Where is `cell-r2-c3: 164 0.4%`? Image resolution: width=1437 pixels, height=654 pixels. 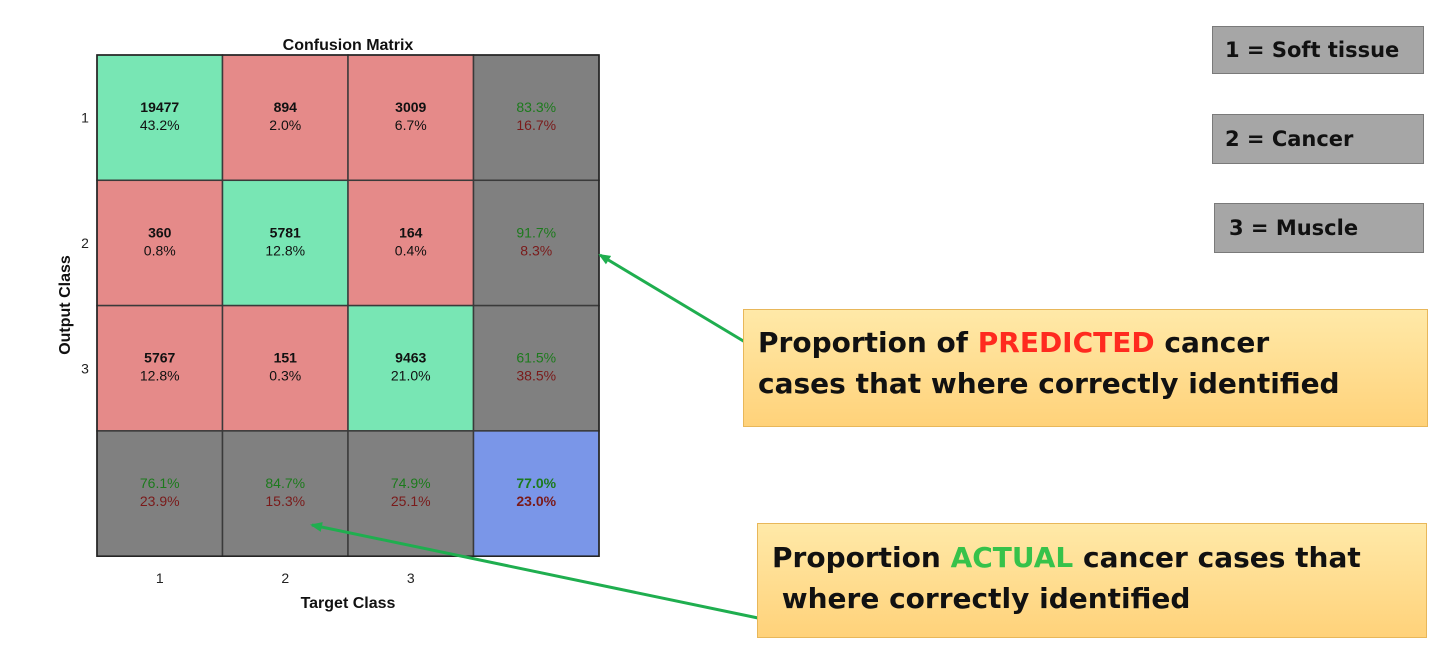 cell-r2-c3: 164 0.4% is located at coordinates (411, 243).